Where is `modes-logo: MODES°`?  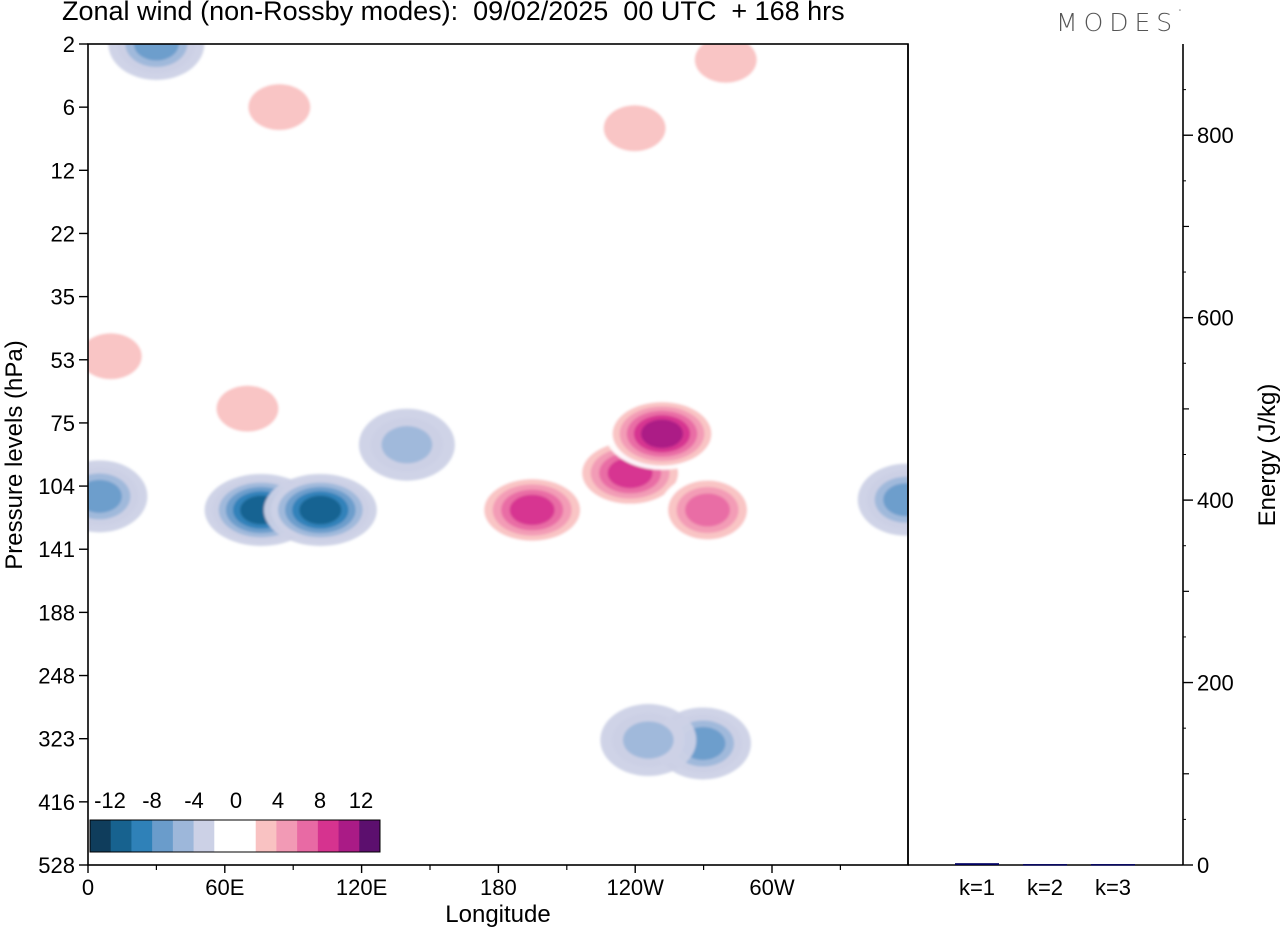
modes-logo: MODES° is located at coordinates (1119, 22).